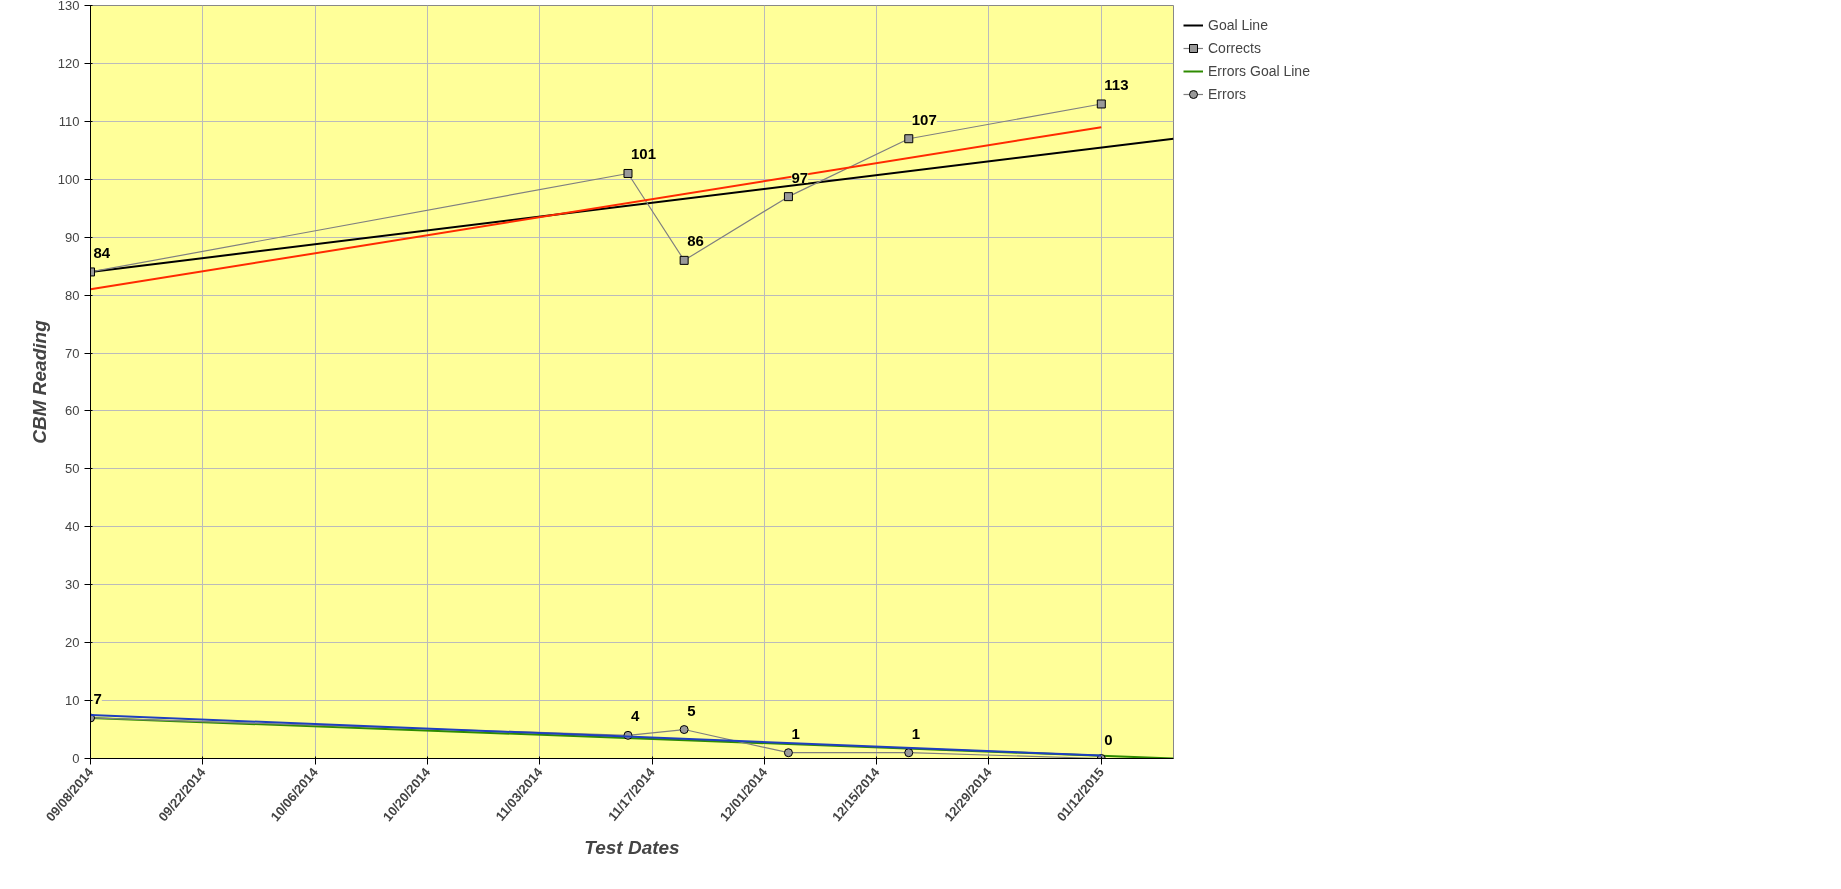 Image resolution: width=1841 pixels, height=889 pixels. I want to click on data-label: 107, so click(924, 119).